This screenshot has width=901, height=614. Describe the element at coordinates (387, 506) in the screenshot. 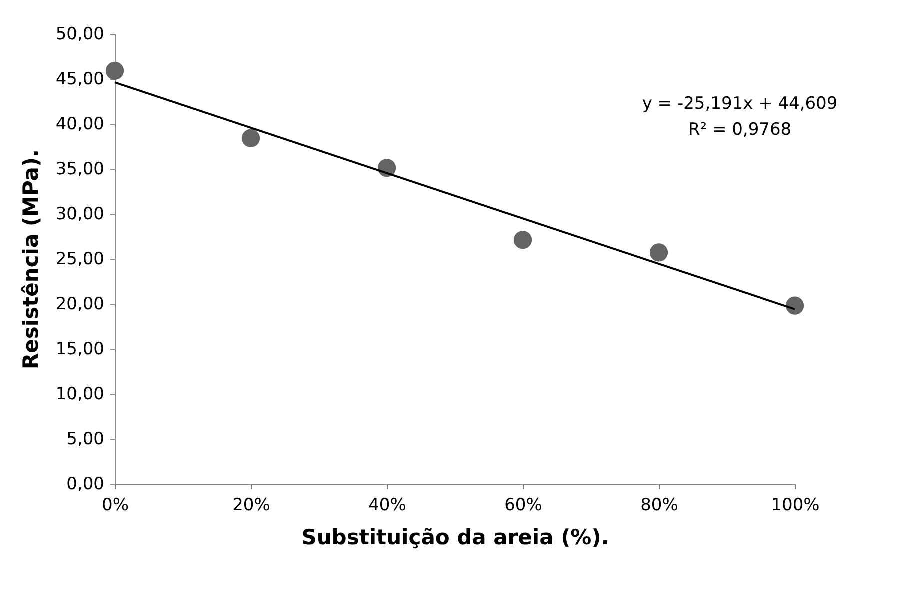

I see `x-tick-label: 40%` at that location.